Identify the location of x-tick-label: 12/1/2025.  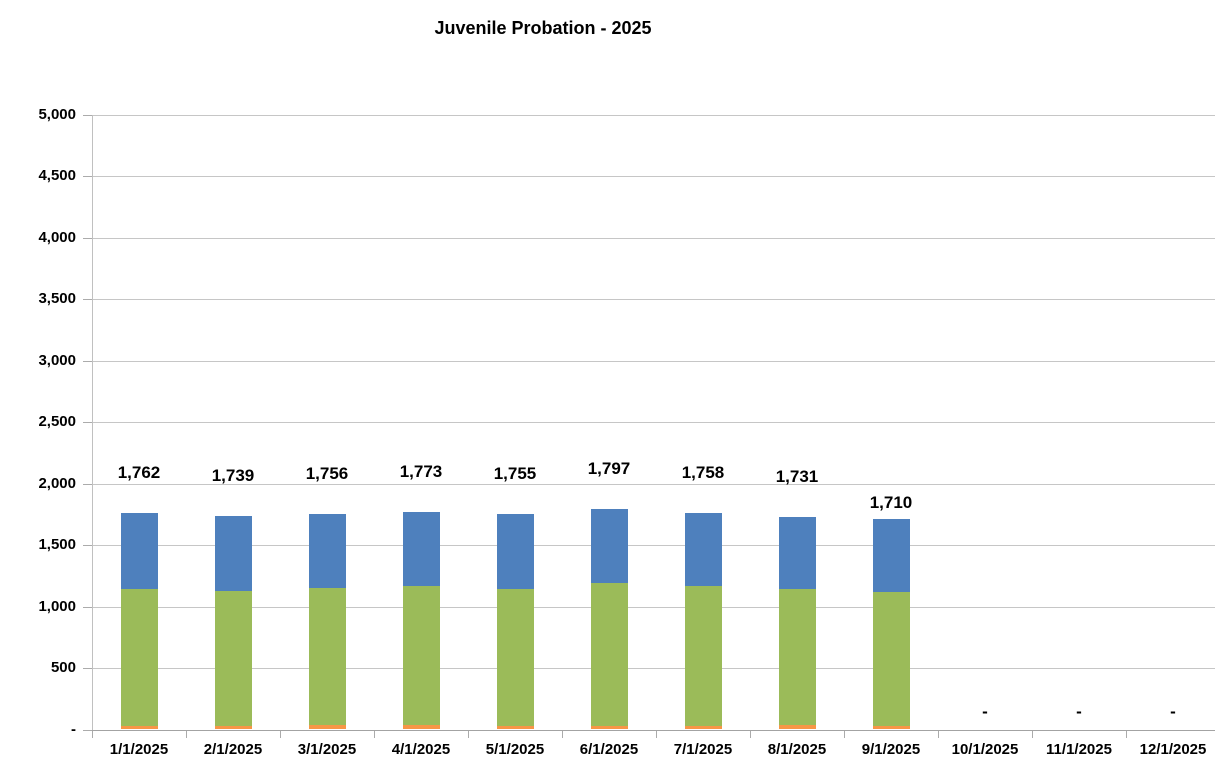
(1173, 749).